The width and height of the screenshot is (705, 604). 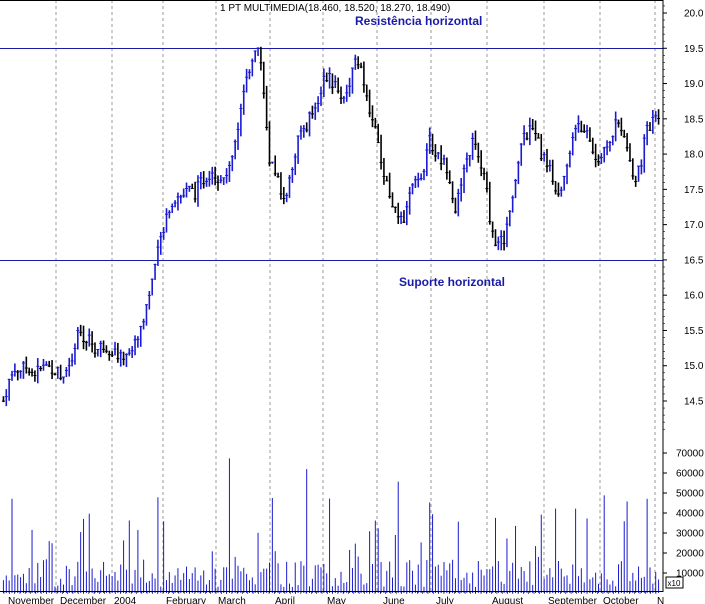 I want to click on volume-tick-label: 30000, so click(x=690, y=534).